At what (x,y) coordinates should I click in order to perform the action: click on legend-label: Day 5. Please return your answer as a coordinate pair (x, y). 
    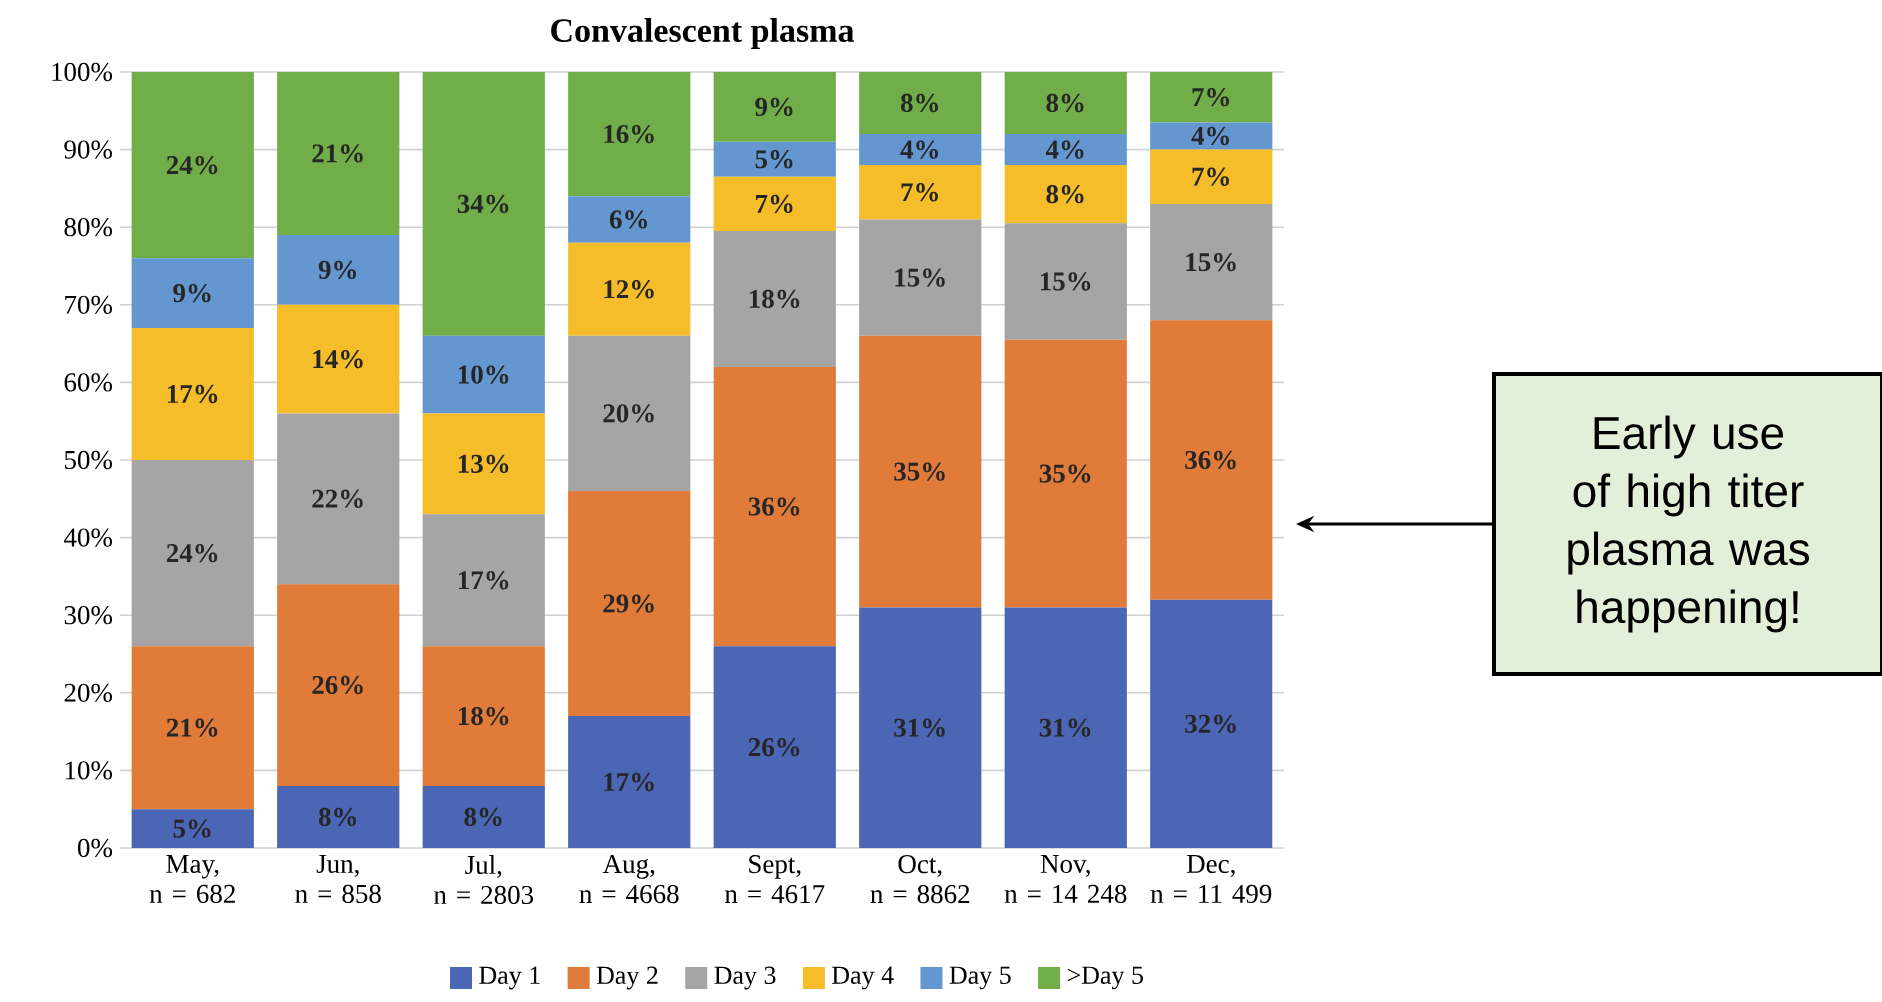
    Looking at the image, I should click on (980, 978).